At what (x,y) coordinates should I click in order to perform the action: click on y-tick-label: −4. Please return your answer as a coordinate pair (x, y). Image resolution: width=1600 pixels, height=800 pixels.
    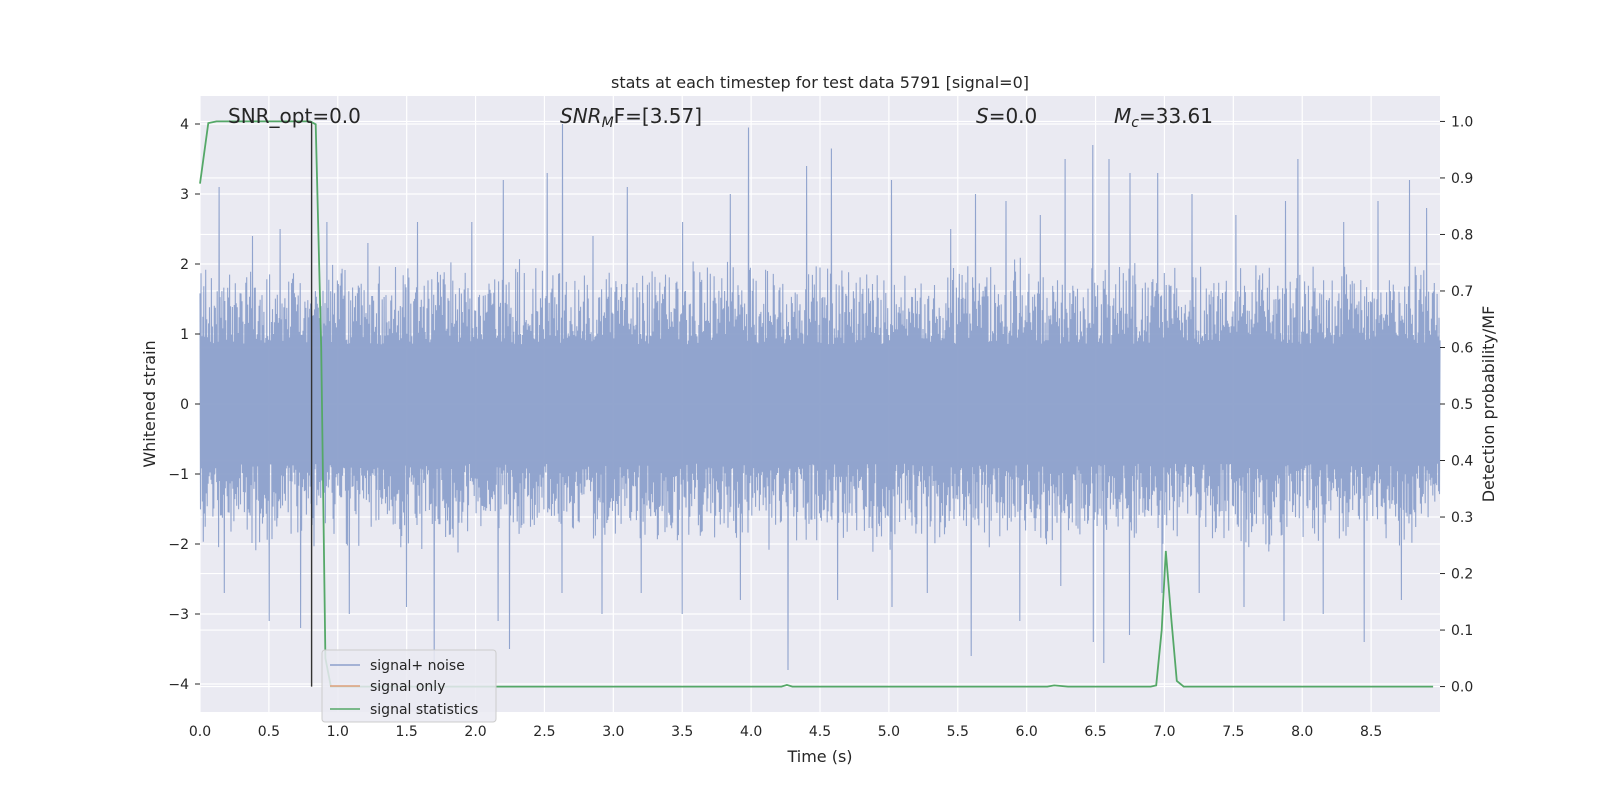
    Looking at the image, I should click on (178, 685).